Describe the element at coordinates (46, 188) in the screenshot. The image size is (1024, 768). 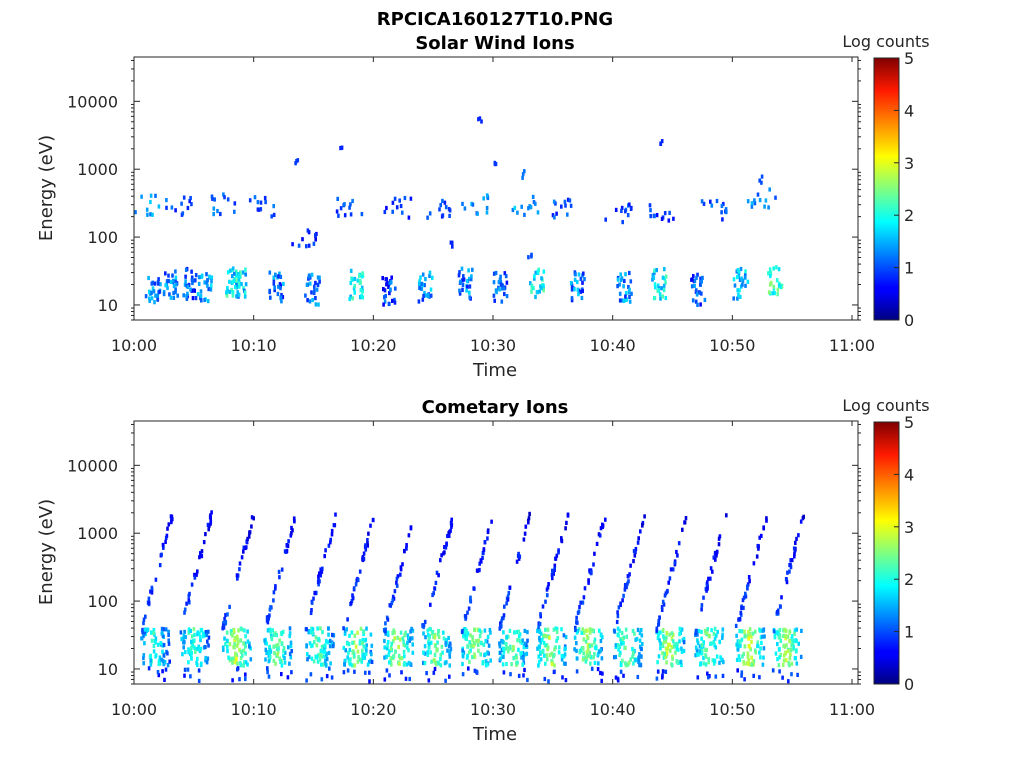
I see `y-axis-label: Energy (eV)` at that location.